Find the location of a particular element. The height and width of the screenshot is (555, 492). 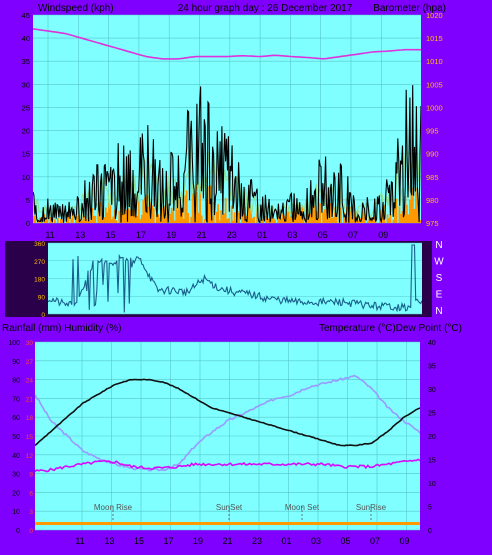

rainfall-tick-label: 3 is located at coordinates (31, 512).